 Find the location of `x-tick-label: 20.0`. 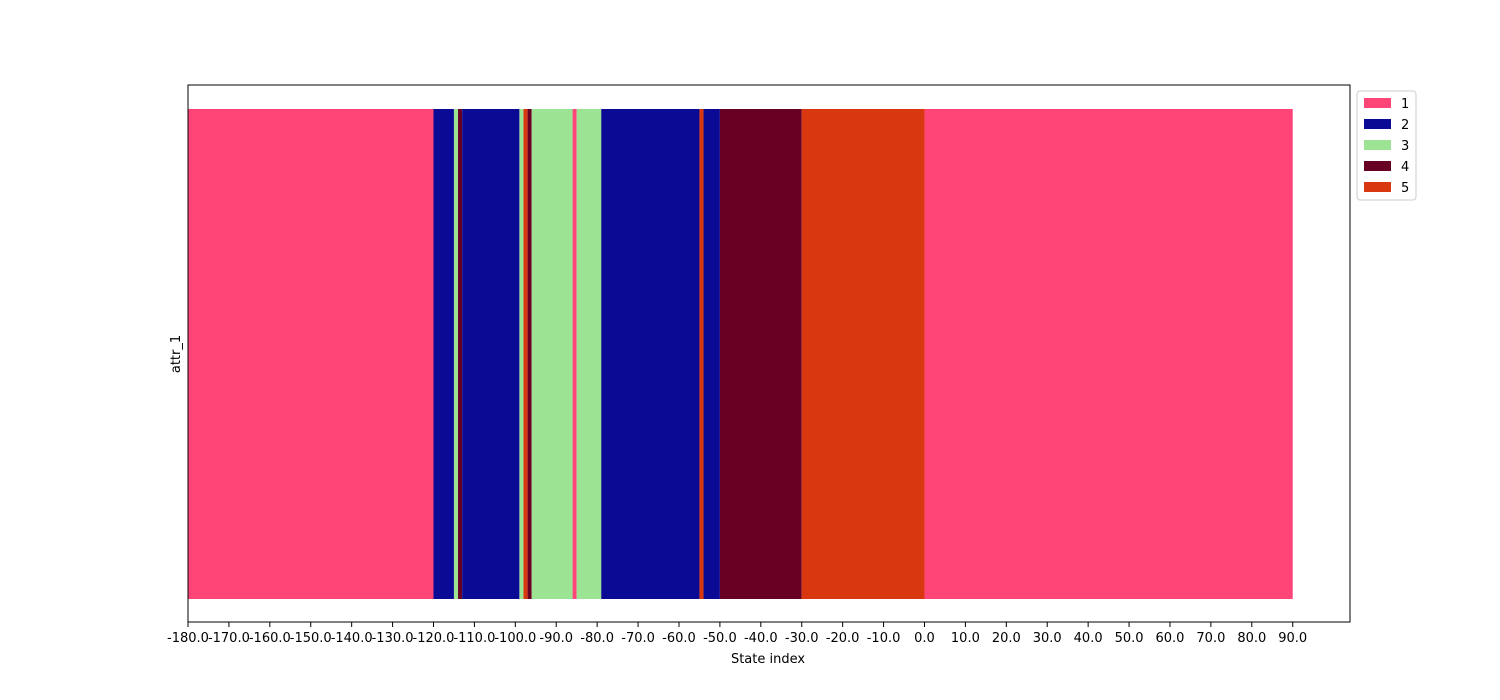

x-tick-label: 20.0 is located at coordinates (1006, 638).